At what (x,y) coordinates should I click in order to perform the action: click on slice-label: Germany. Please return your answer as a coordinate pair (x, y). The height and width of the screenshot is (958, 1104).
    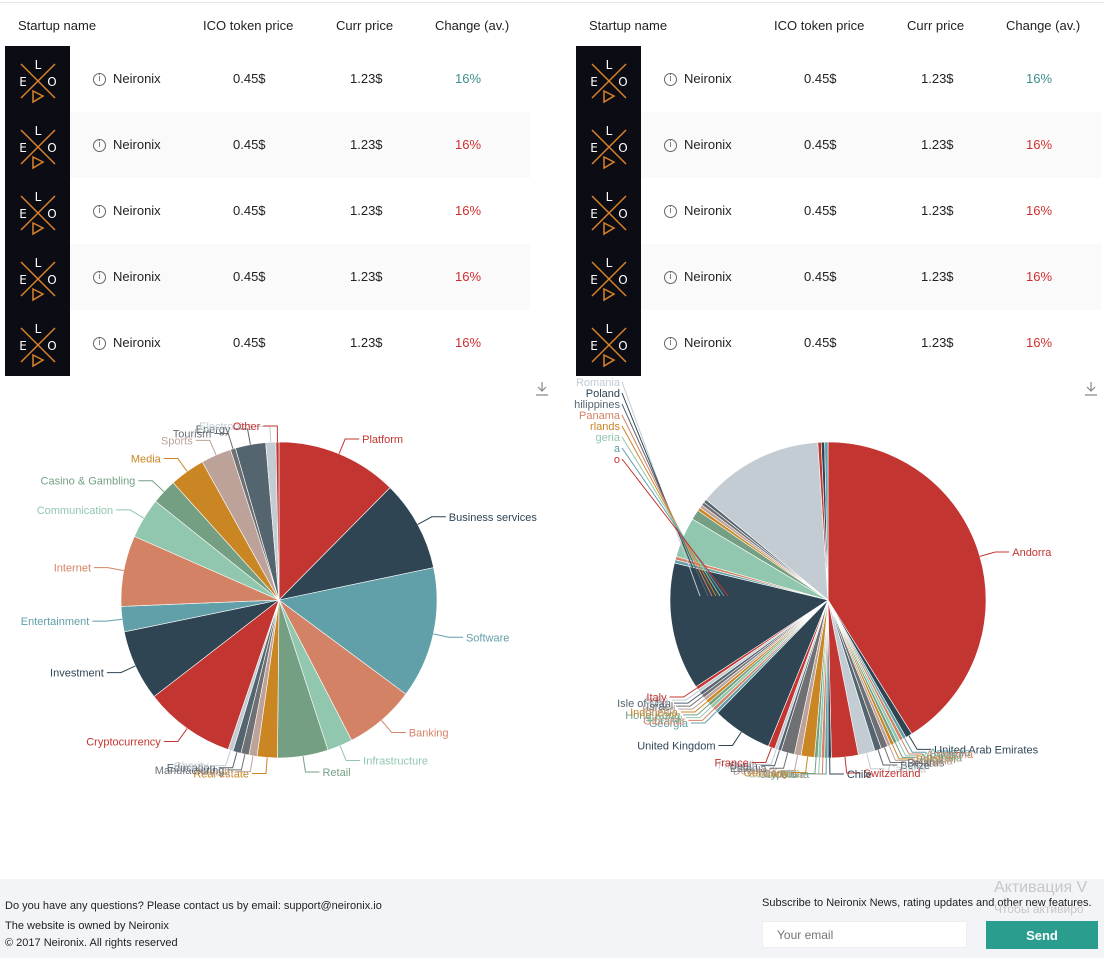
    Looking at the image, I should click on (766, 774).